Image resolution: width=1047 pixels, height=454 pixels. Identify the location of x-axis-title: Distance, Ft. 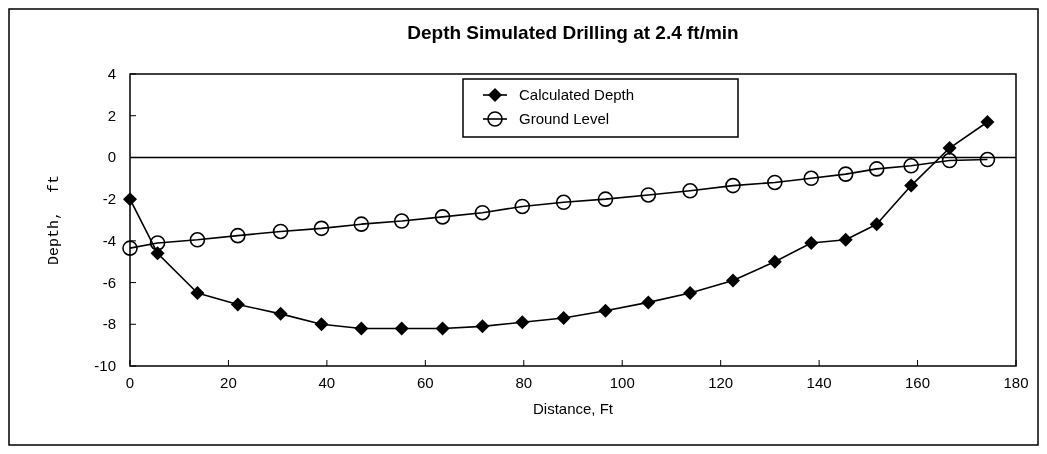
(573, 408).